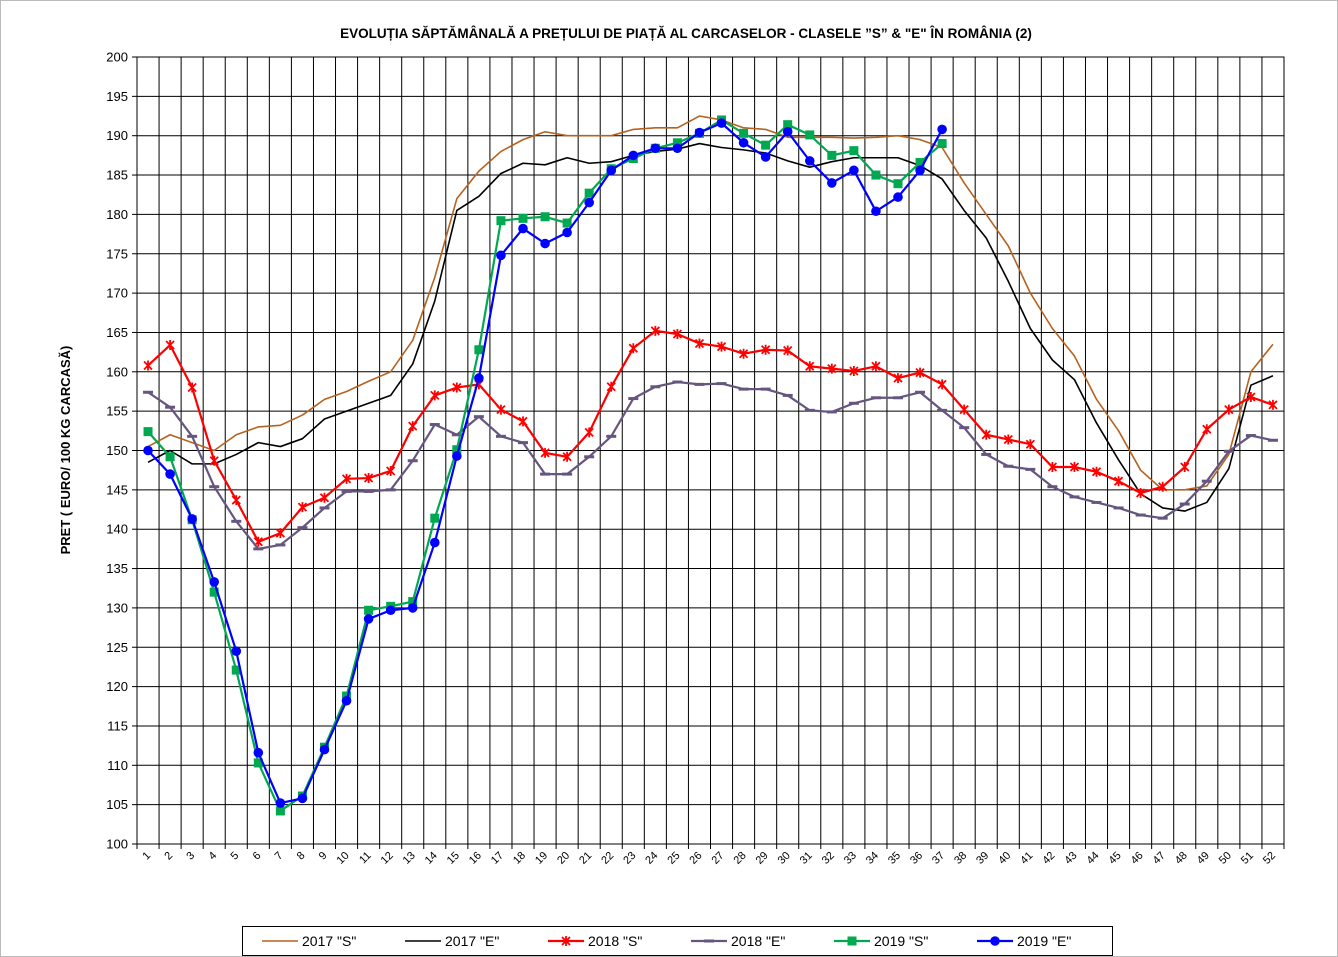  I want to click on y-tick-label: 115, so click(117, 725).